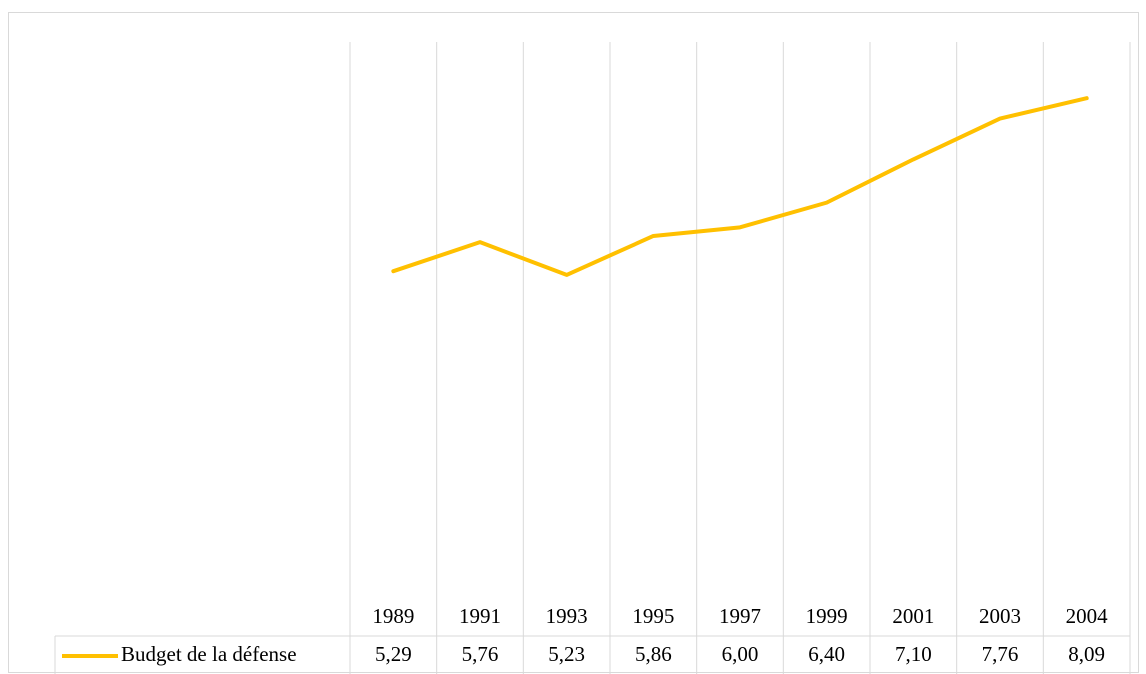 This screenshot has height=674, width=1146. I want to click on value-label: 5,76, so click(480, 654).